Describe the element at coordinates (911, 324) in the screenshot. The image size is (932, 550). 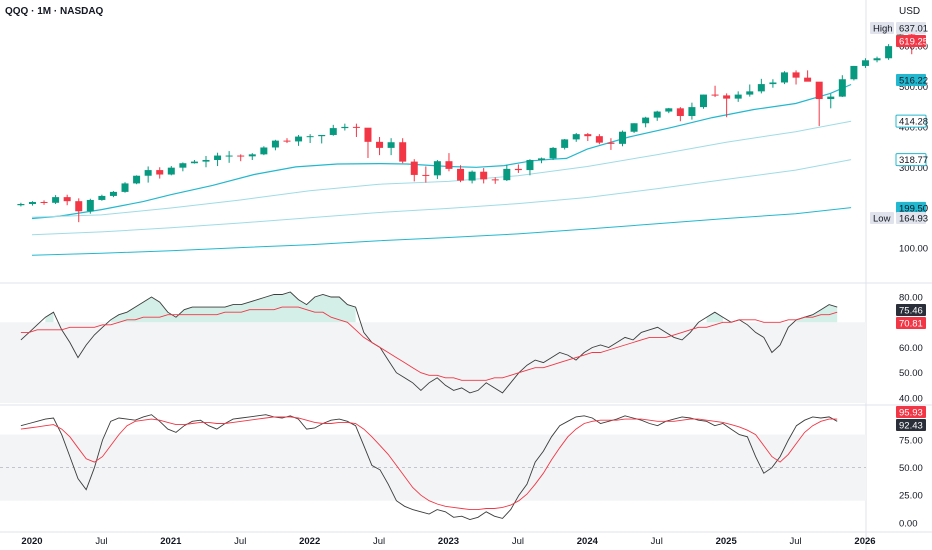
I see `svg-text: 70.81` at that location.